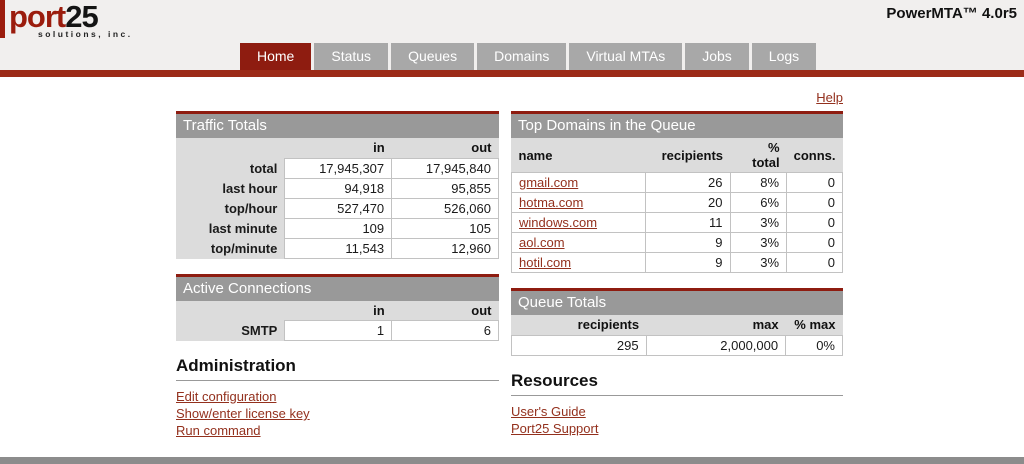 Image resolution: width=1024 pixels, height=464 pixels. I want to click on table-row: last hour 94,918 95,855, so click(337, 188).